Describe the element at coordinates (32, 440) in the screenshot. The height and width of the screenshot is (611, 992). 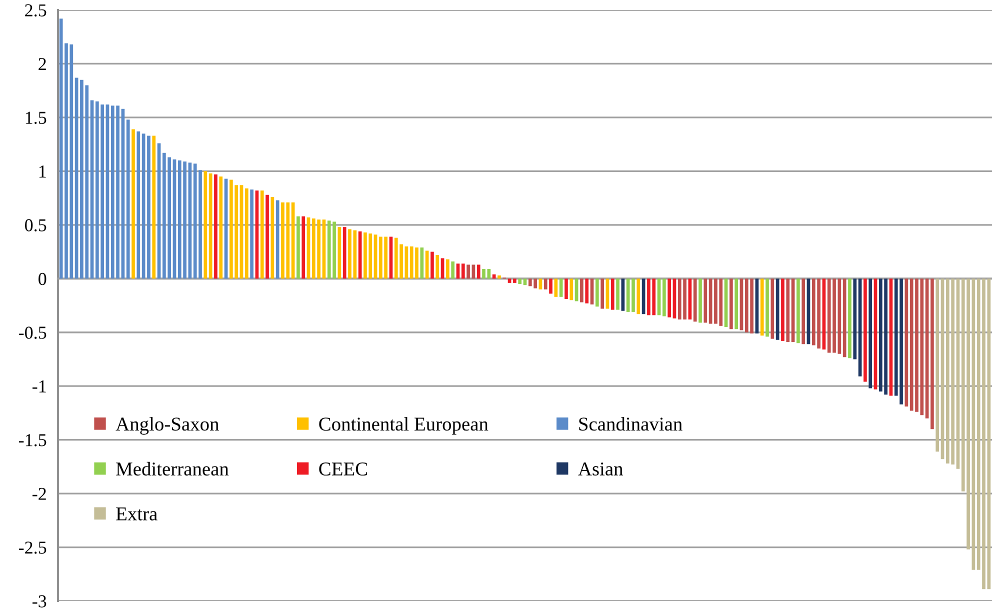
I see `y-tick-label: -1.5` at that location.